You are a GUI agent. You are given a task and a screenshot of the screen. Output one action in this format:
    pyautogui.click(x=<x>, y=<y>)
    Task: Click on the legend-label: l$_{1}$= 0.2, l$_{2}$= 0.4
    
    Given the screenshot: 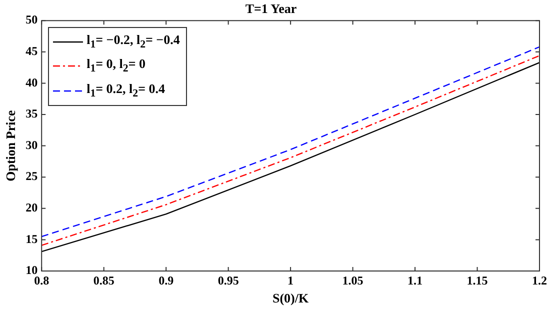 What is the action you would take?
    pyautogui.click(x=126, y=91)
    